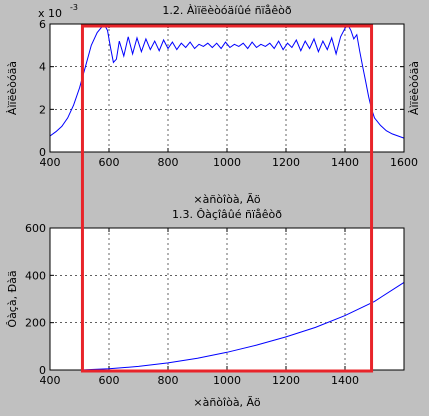 Image resolution: width=429 pixels, height=416 pixels. Describe the element at coordinates (35, 275) in the screenshot. I see `chart2-y-tick-label: 400` at that location.